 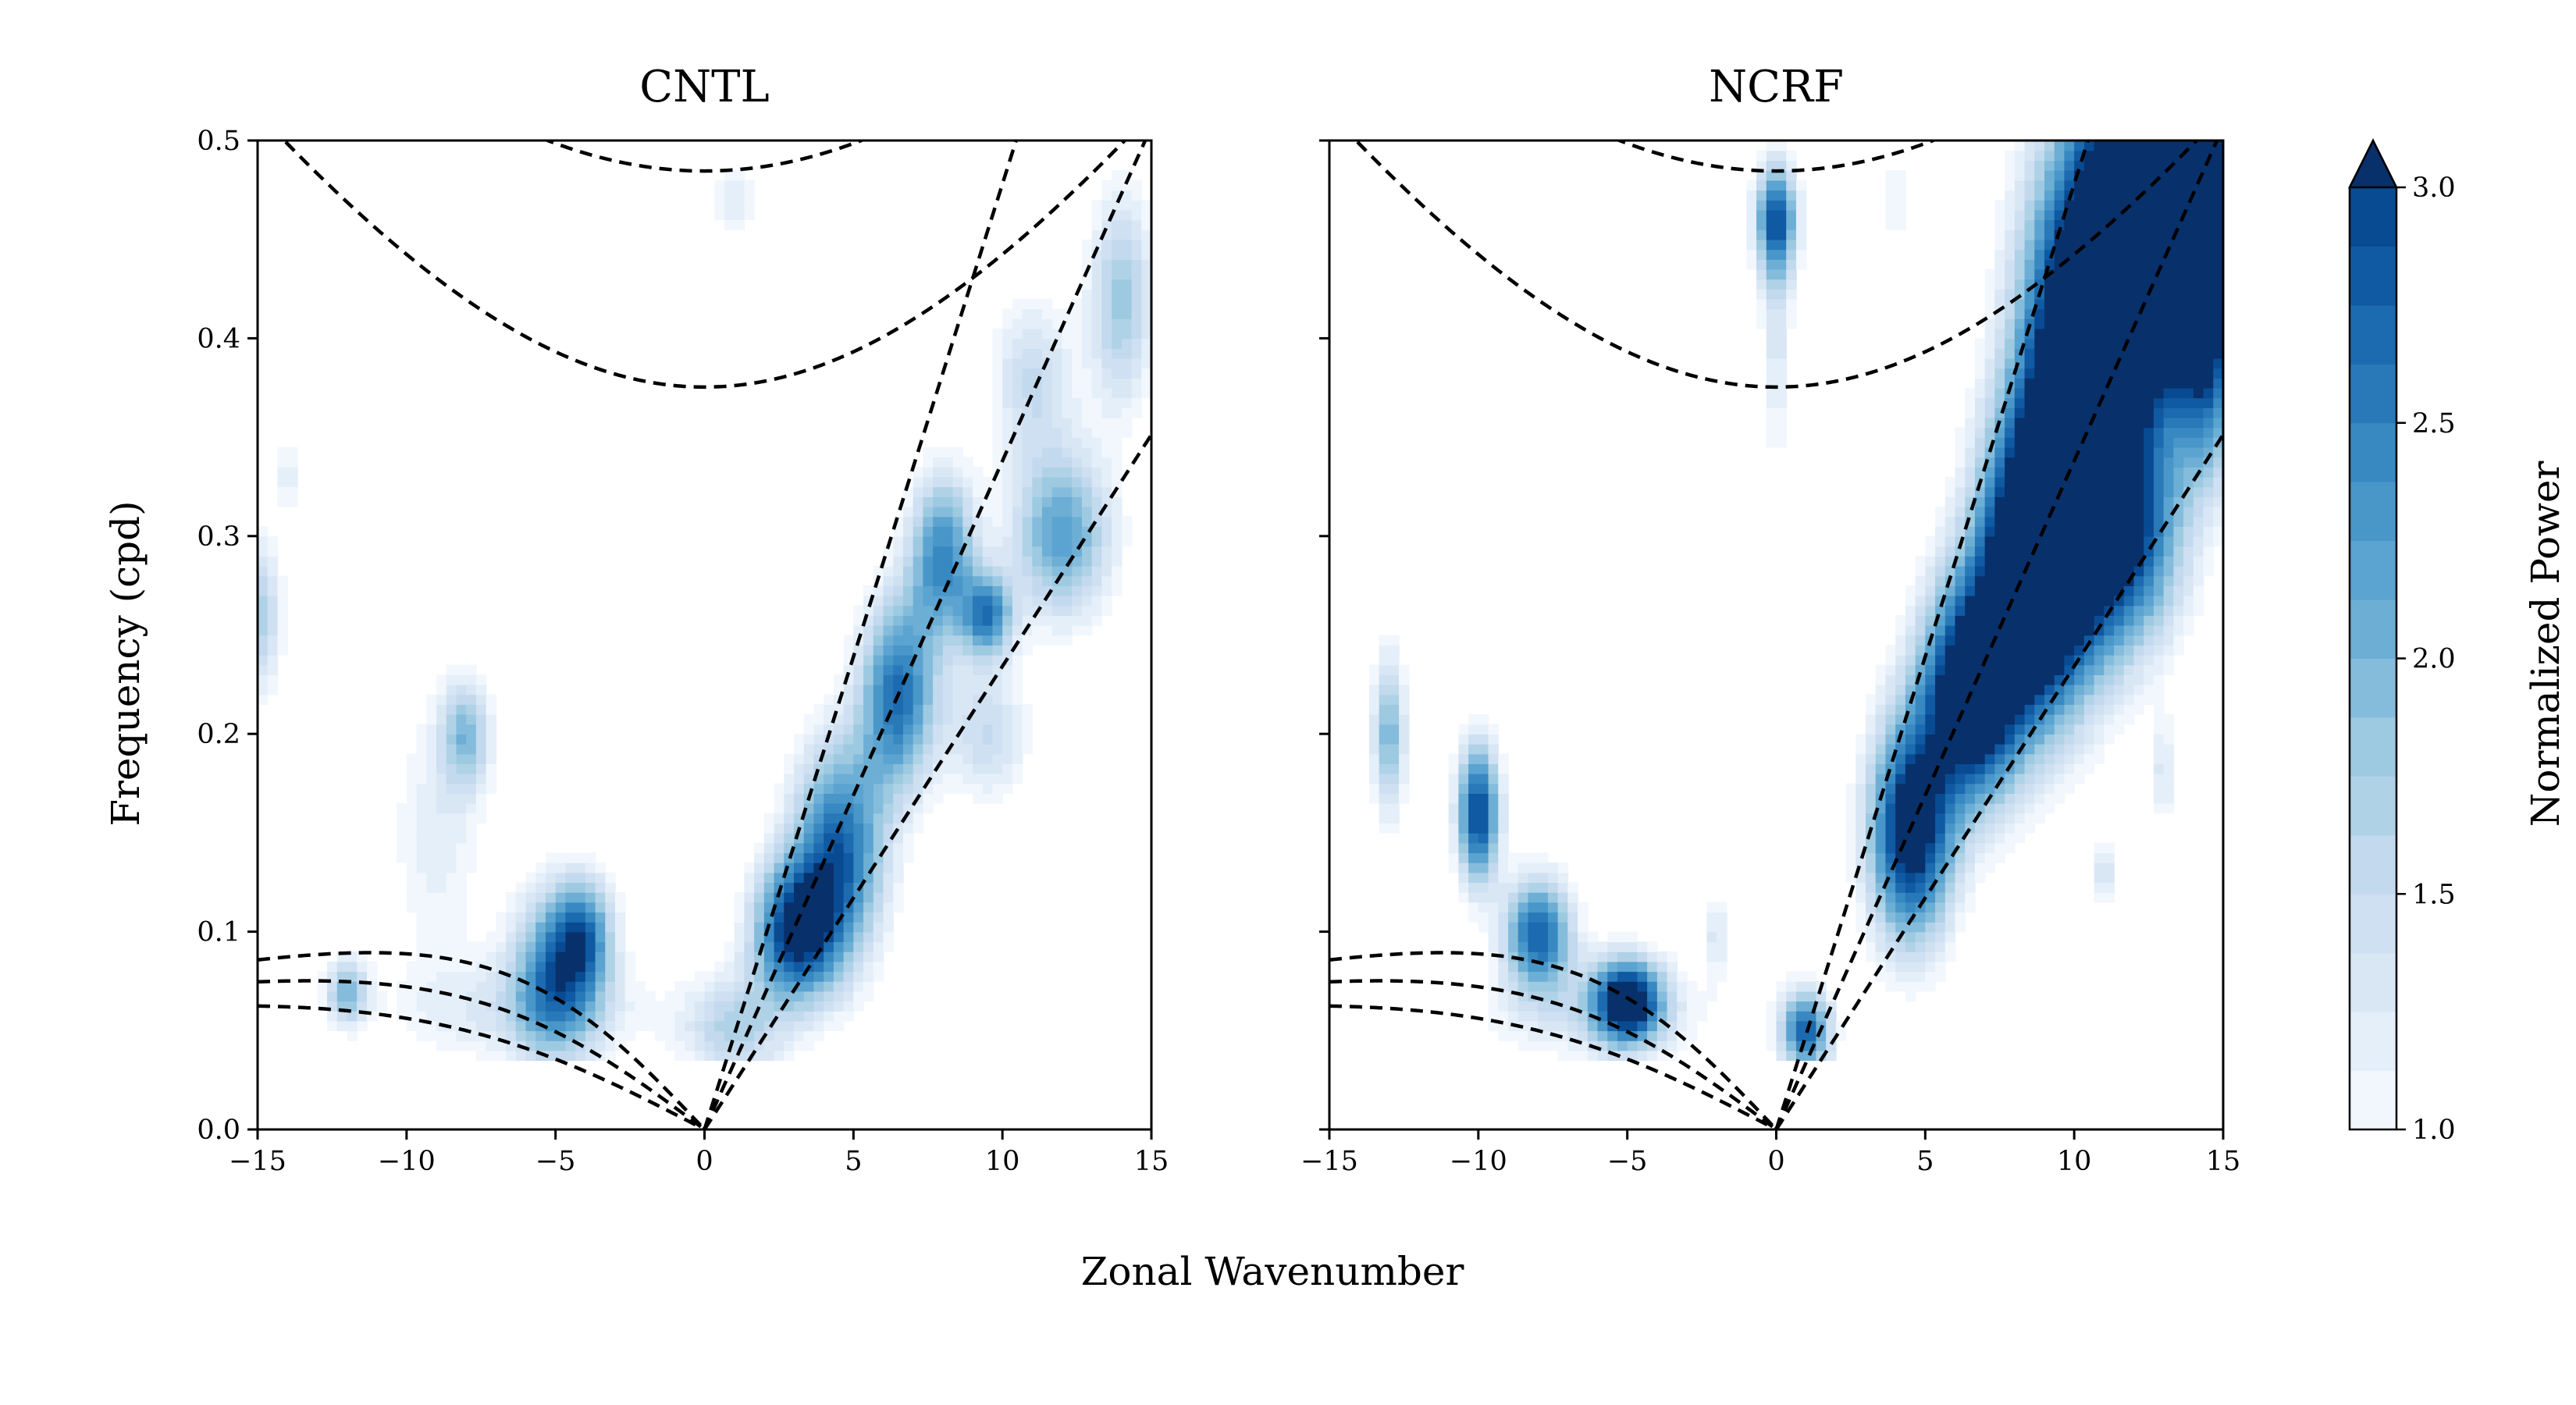 What do you see at coordinates (1777, 264) in the screenshot?
I see `inertia-gravity-wave-curve-n1` at bounding box center [1777, 264].